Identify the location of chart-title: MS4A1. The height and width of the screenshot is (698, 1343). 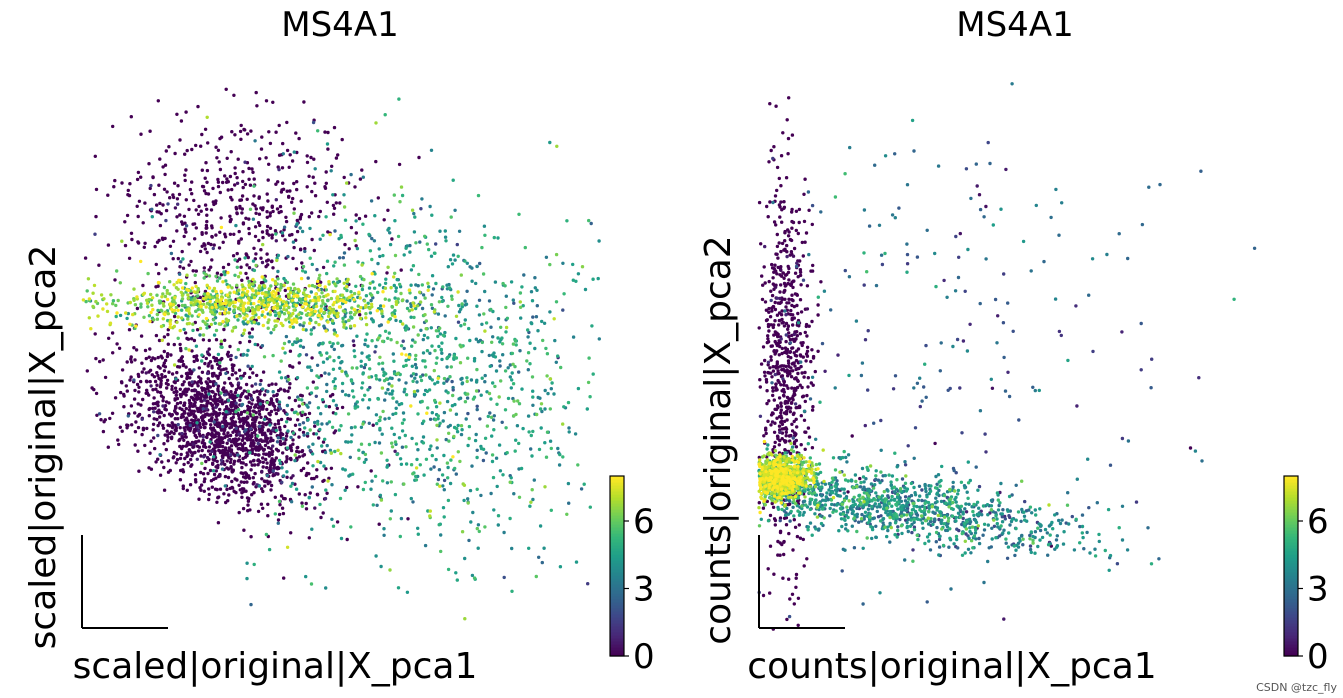
(339, 25).